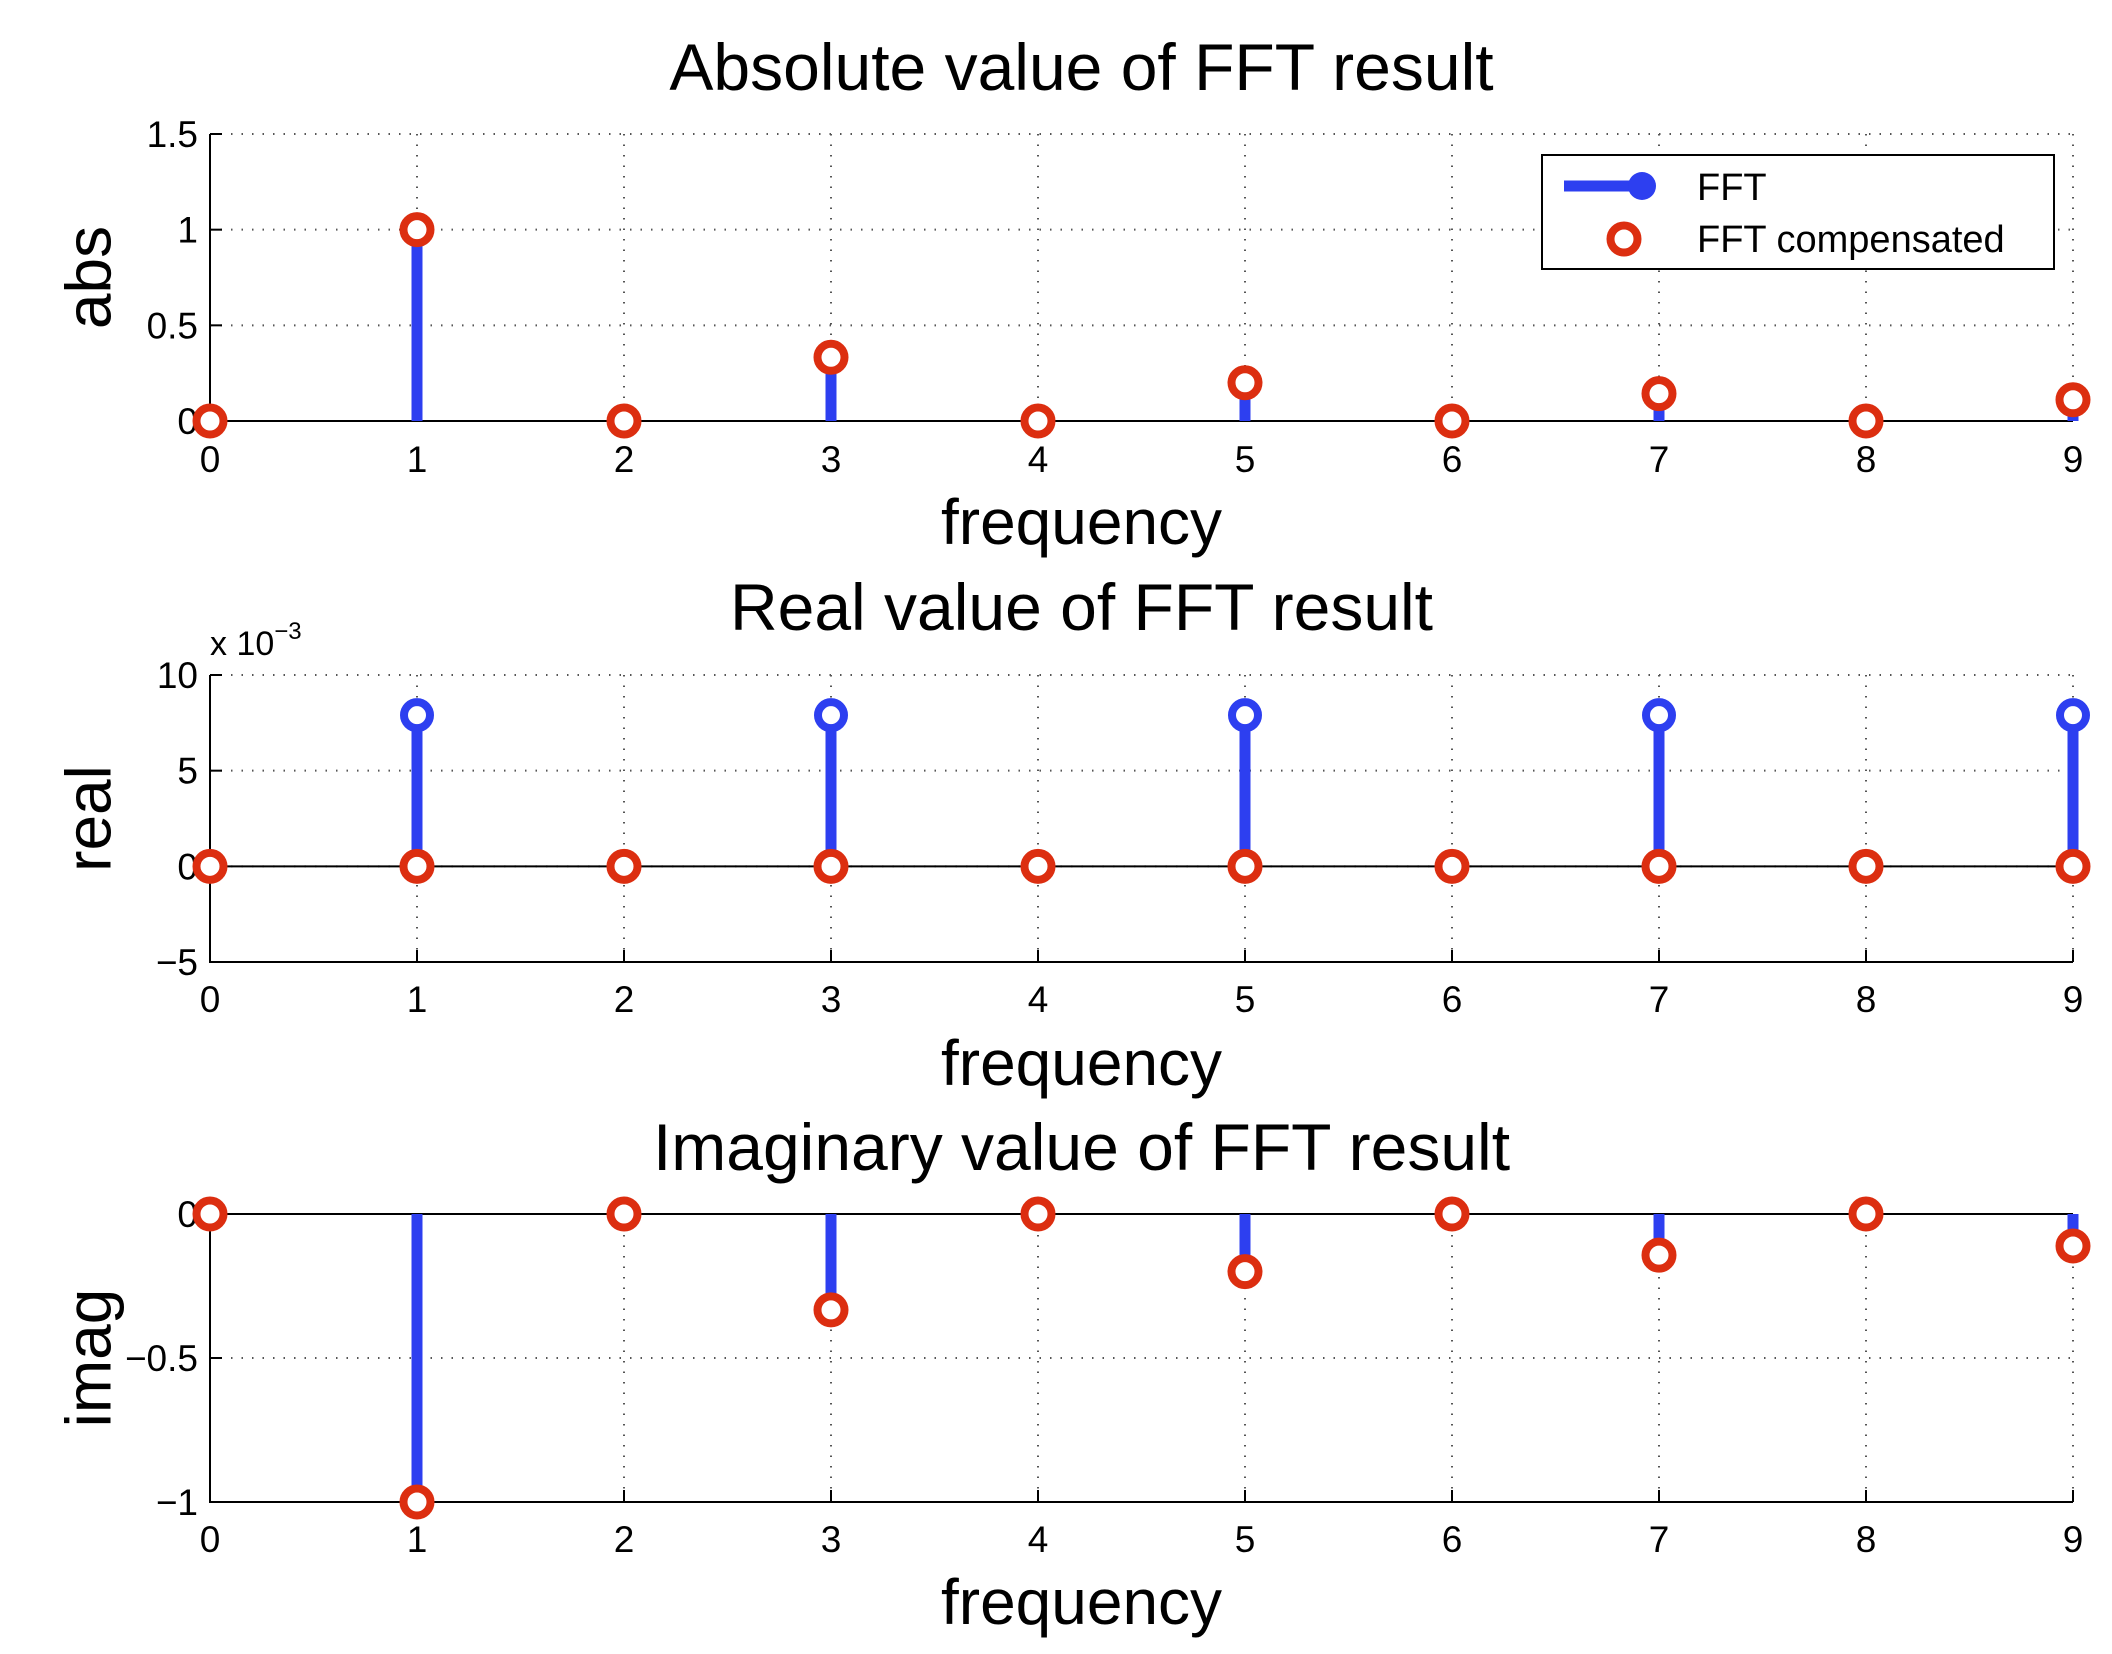  What do you see at coordinates (177, 675) in the screenshot?
I see `y-tick-label: 10` at bounding box center [177, 675].